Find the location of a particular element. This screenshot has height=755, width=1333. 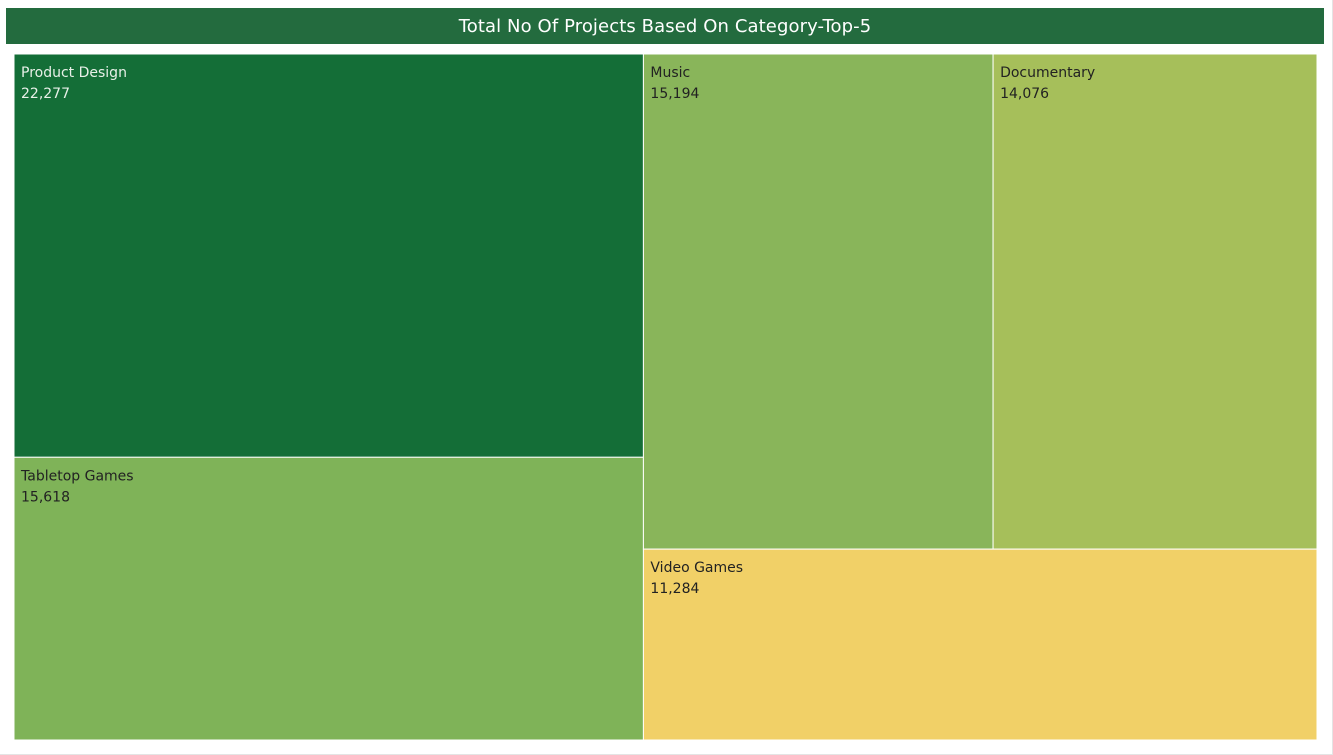

tile-rect is located at coordinates (980, 644).